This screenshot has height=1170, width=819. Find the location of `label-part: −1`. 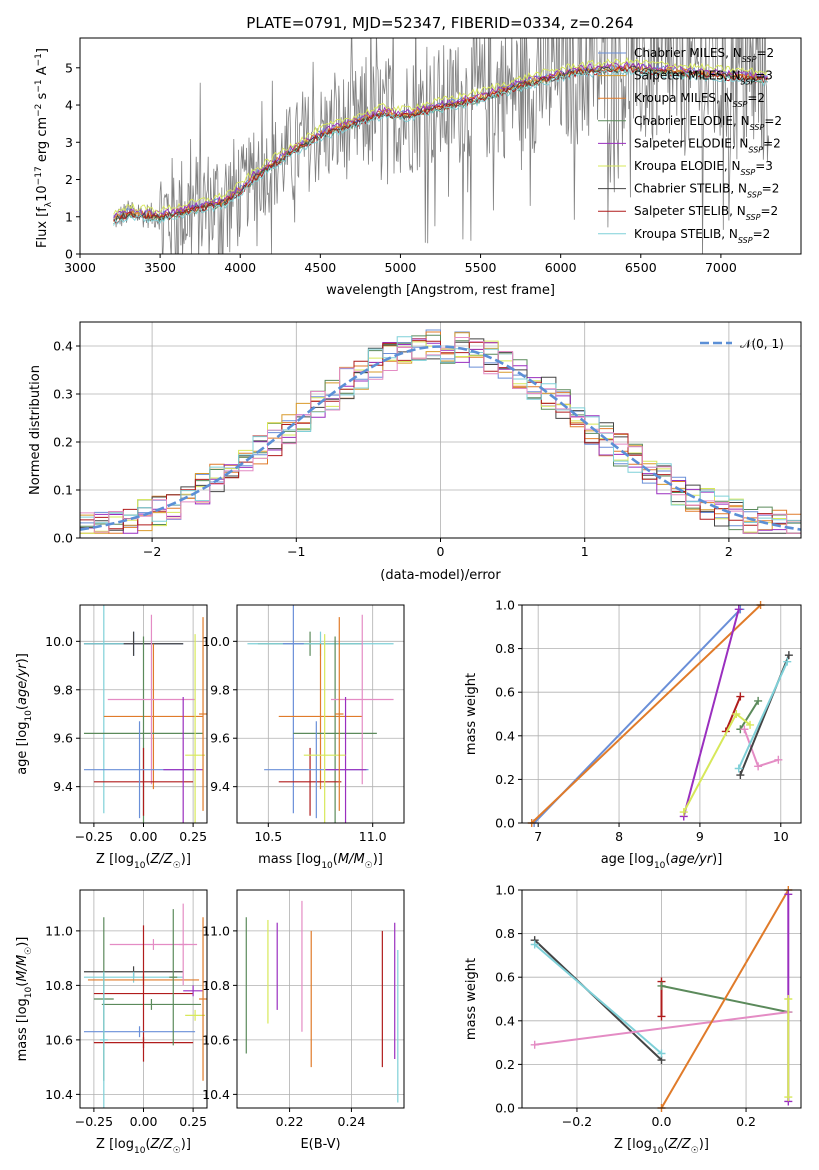

label-part: −1 is located at coordinates (39, 85).